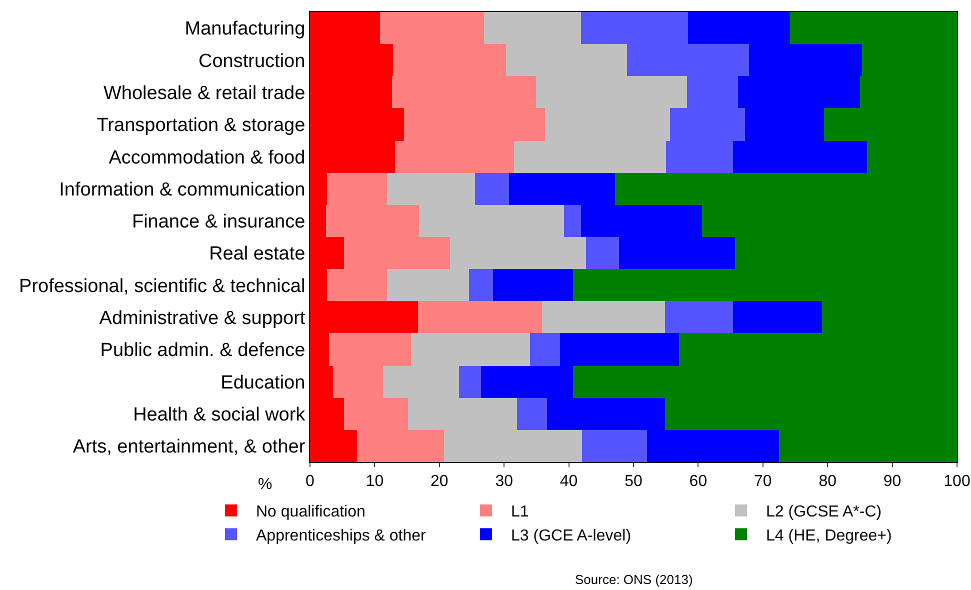 The width and height of the screenshot is (971, 590). What do you see at coordinates (162, 286) in the screenshot?
I see `y-tick-label: Professional, scientific & technical` at bounding box center [162, 286].